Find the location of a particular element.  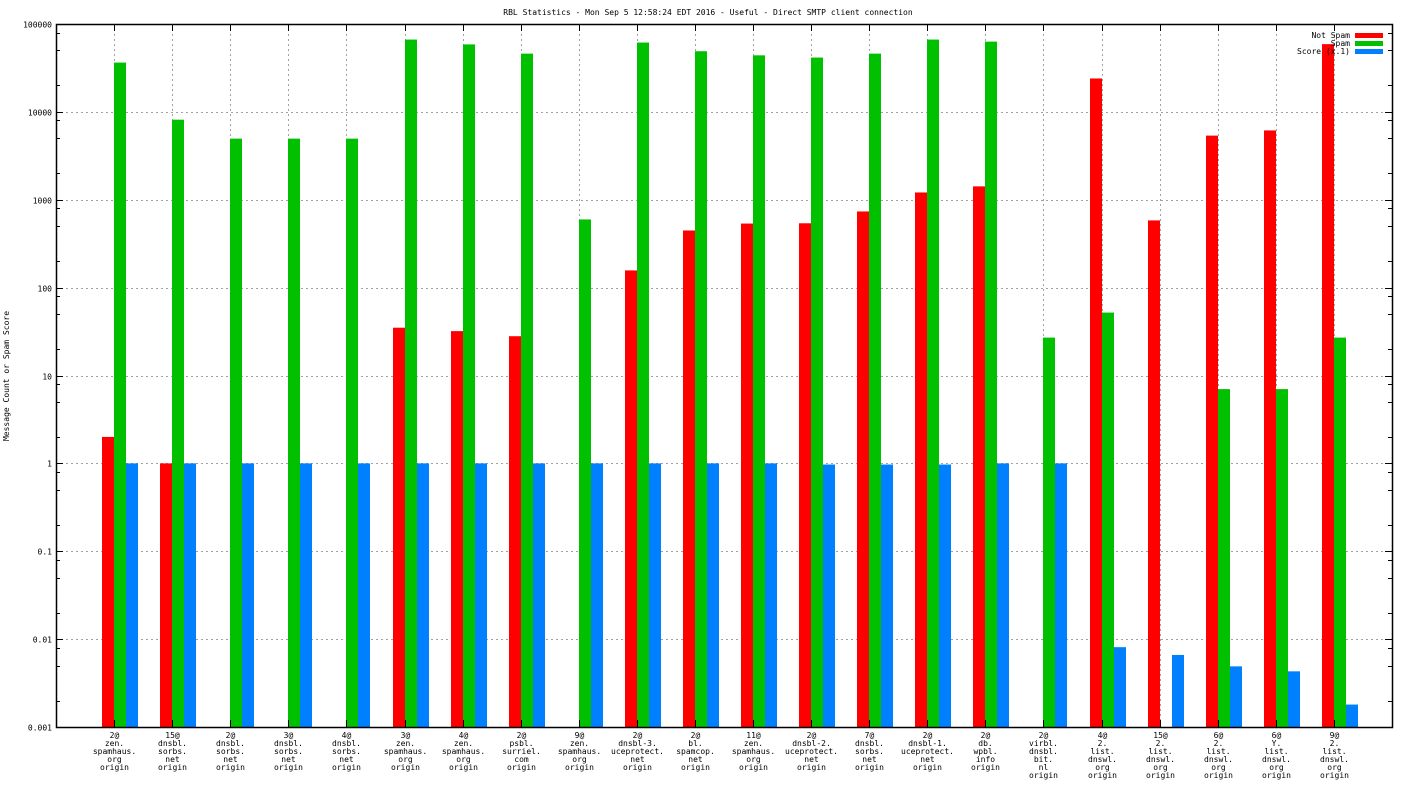

y-tick-label: 1 is located at coordinates (49, 464).